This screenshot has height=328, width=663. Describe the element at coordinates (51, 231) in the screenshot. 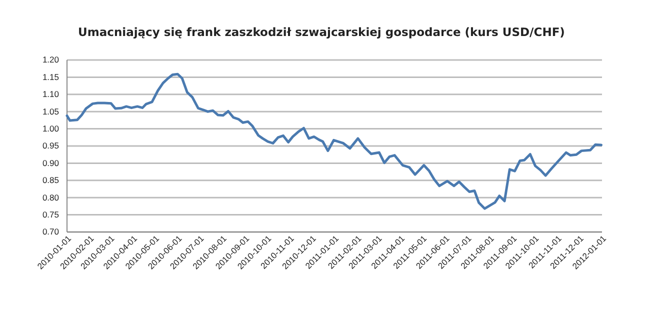

I see `y-tick-label: 0.70` at that location.